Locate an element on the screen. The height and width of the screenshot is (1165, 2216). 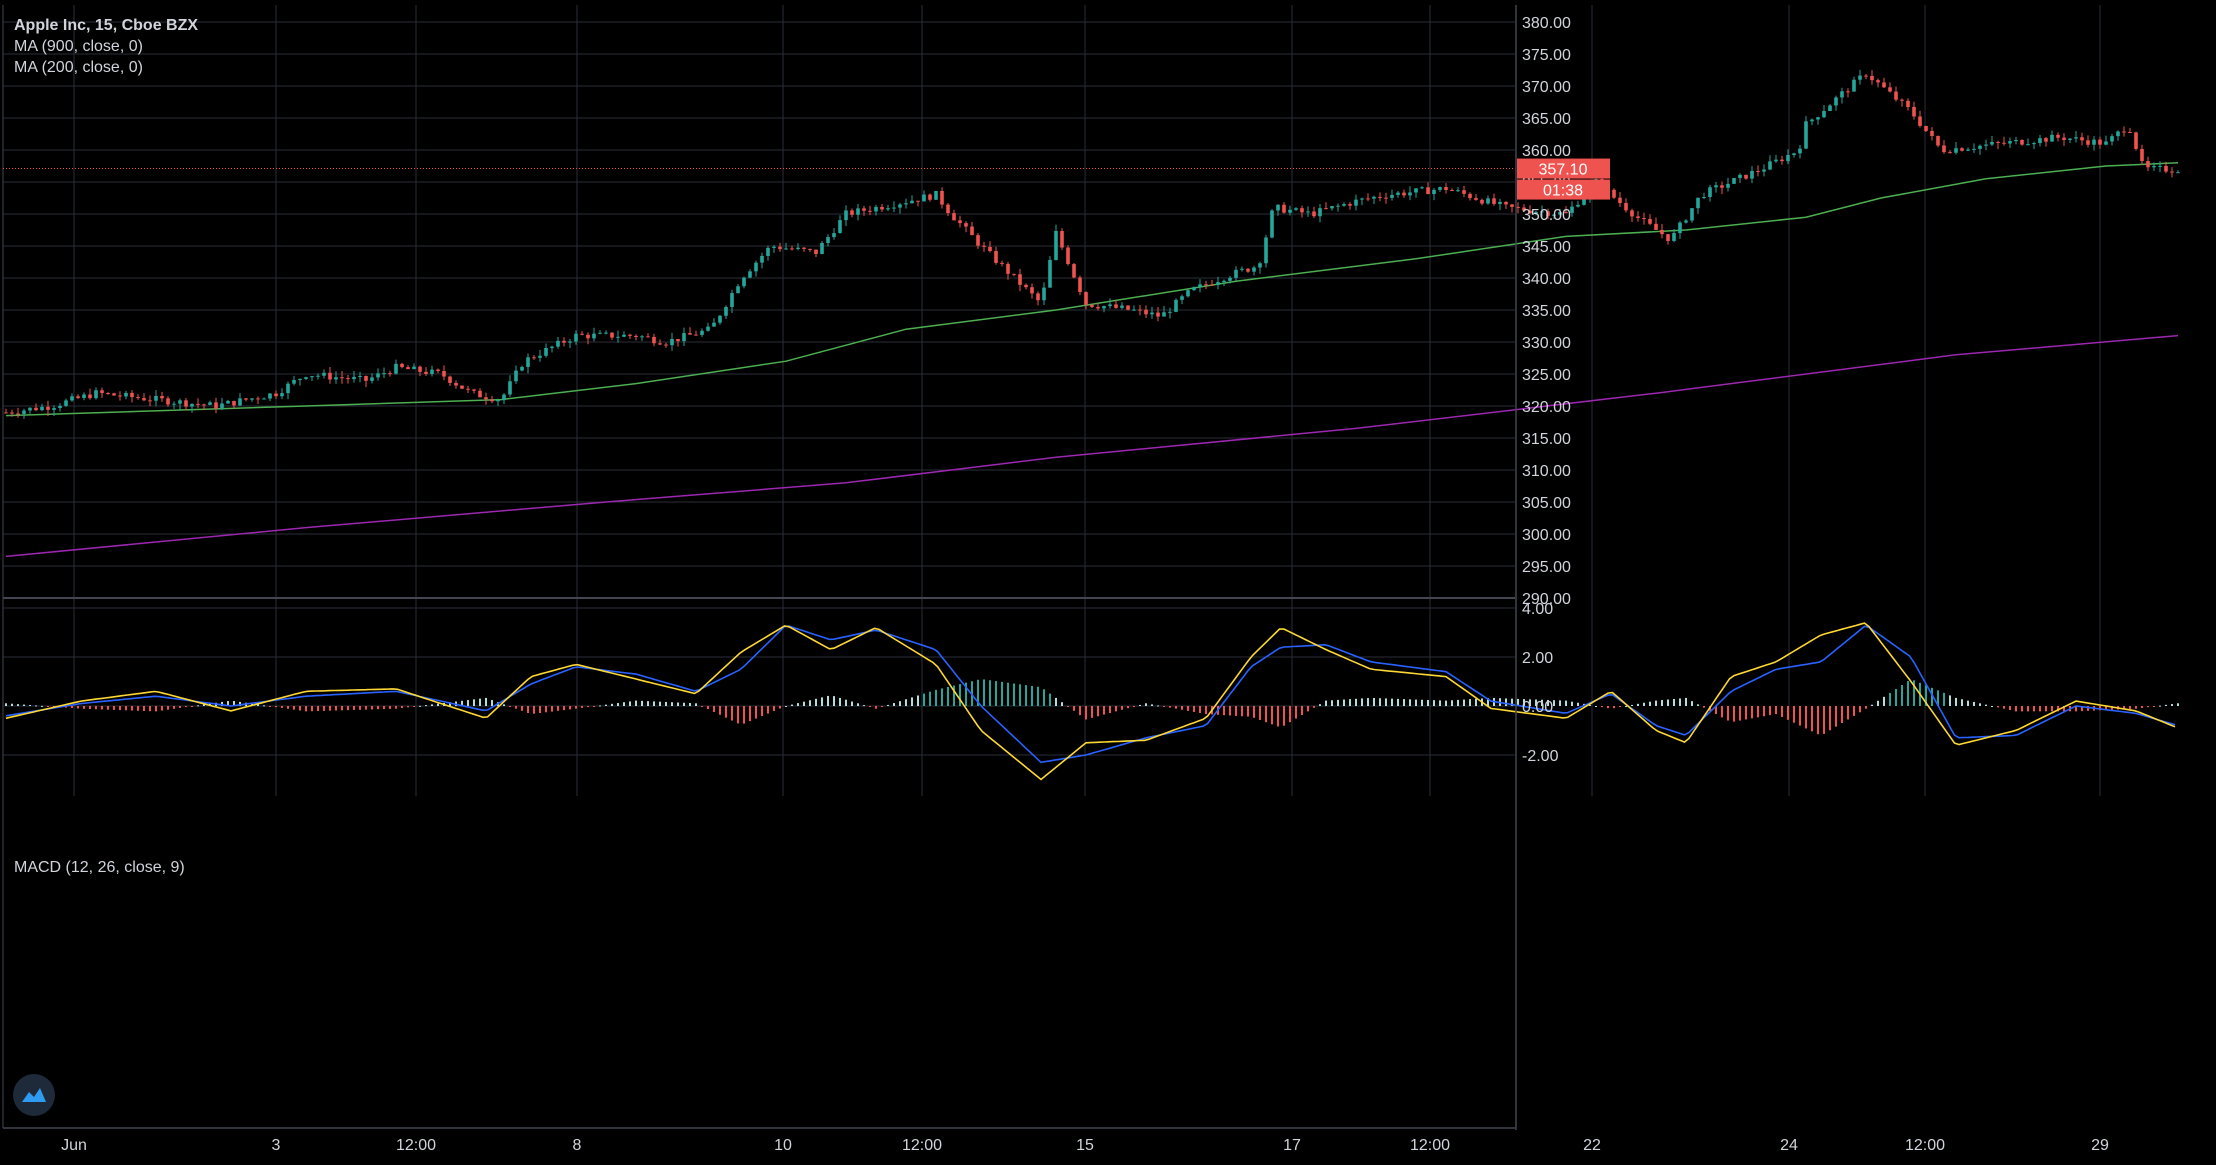
ma900-legend: MA (900, close, 0) is located at coordinates (78, 46).